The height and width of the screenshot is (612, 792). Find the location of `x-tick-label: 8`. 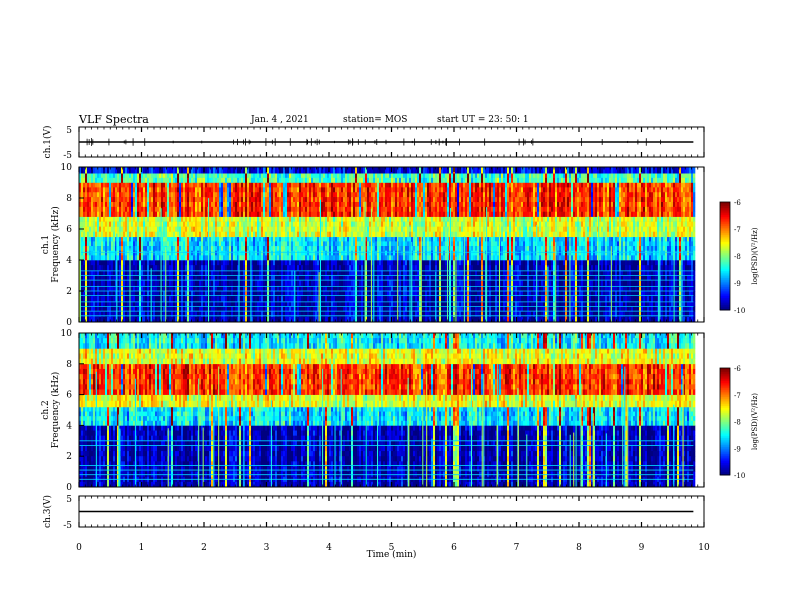

x-tick-label: 8 is located at coordinates (579, 548).